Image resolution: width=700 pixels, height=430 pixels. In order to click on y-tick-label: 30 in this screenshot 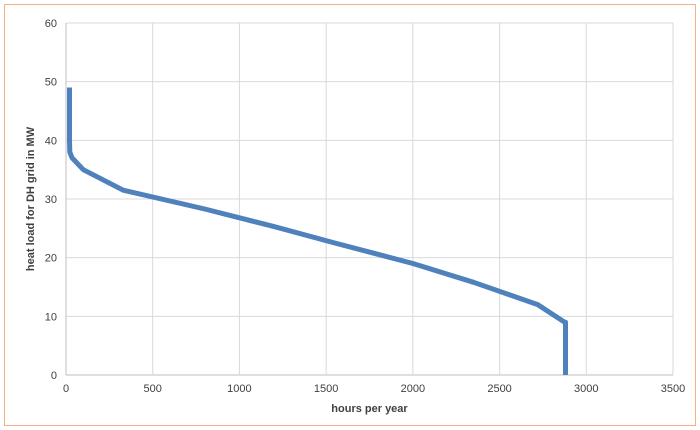, I will do `click(51, 200)`.